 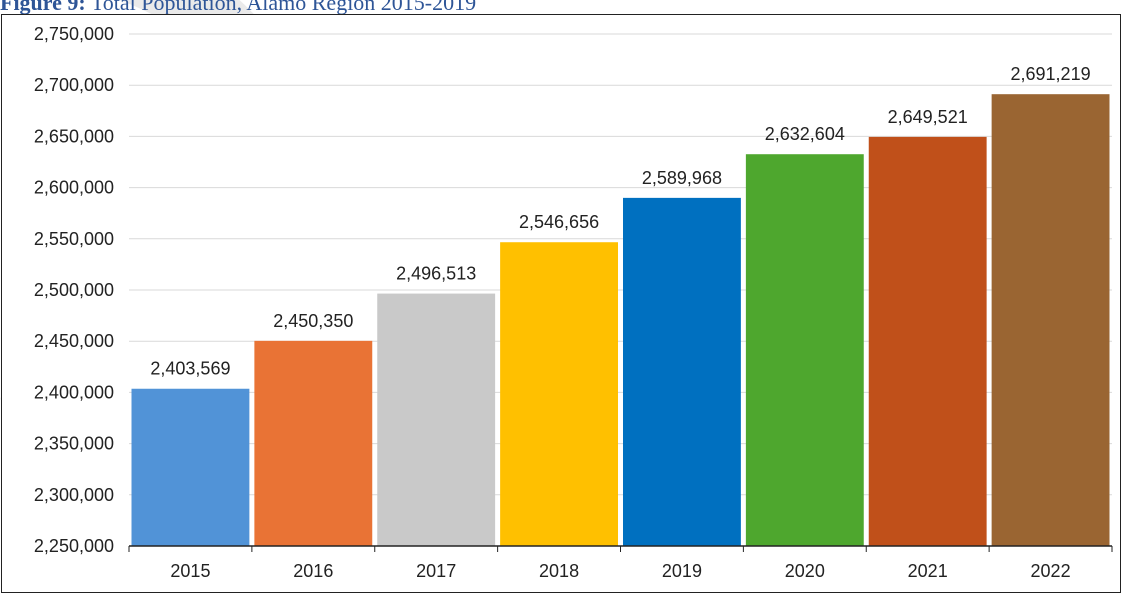 I want to click on bar-2015, so click(x=190, y=467).